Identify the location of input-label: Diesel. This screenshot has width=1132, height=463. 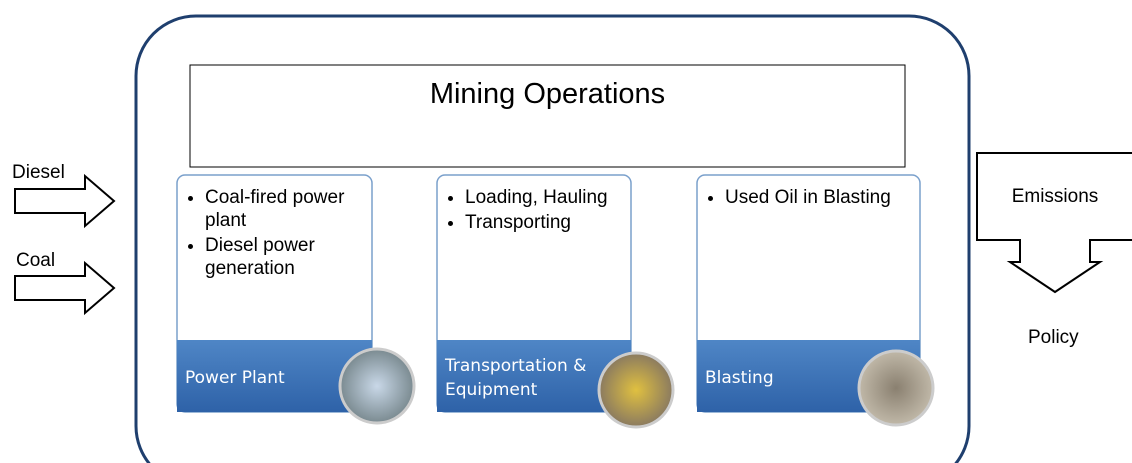
(38, 172).